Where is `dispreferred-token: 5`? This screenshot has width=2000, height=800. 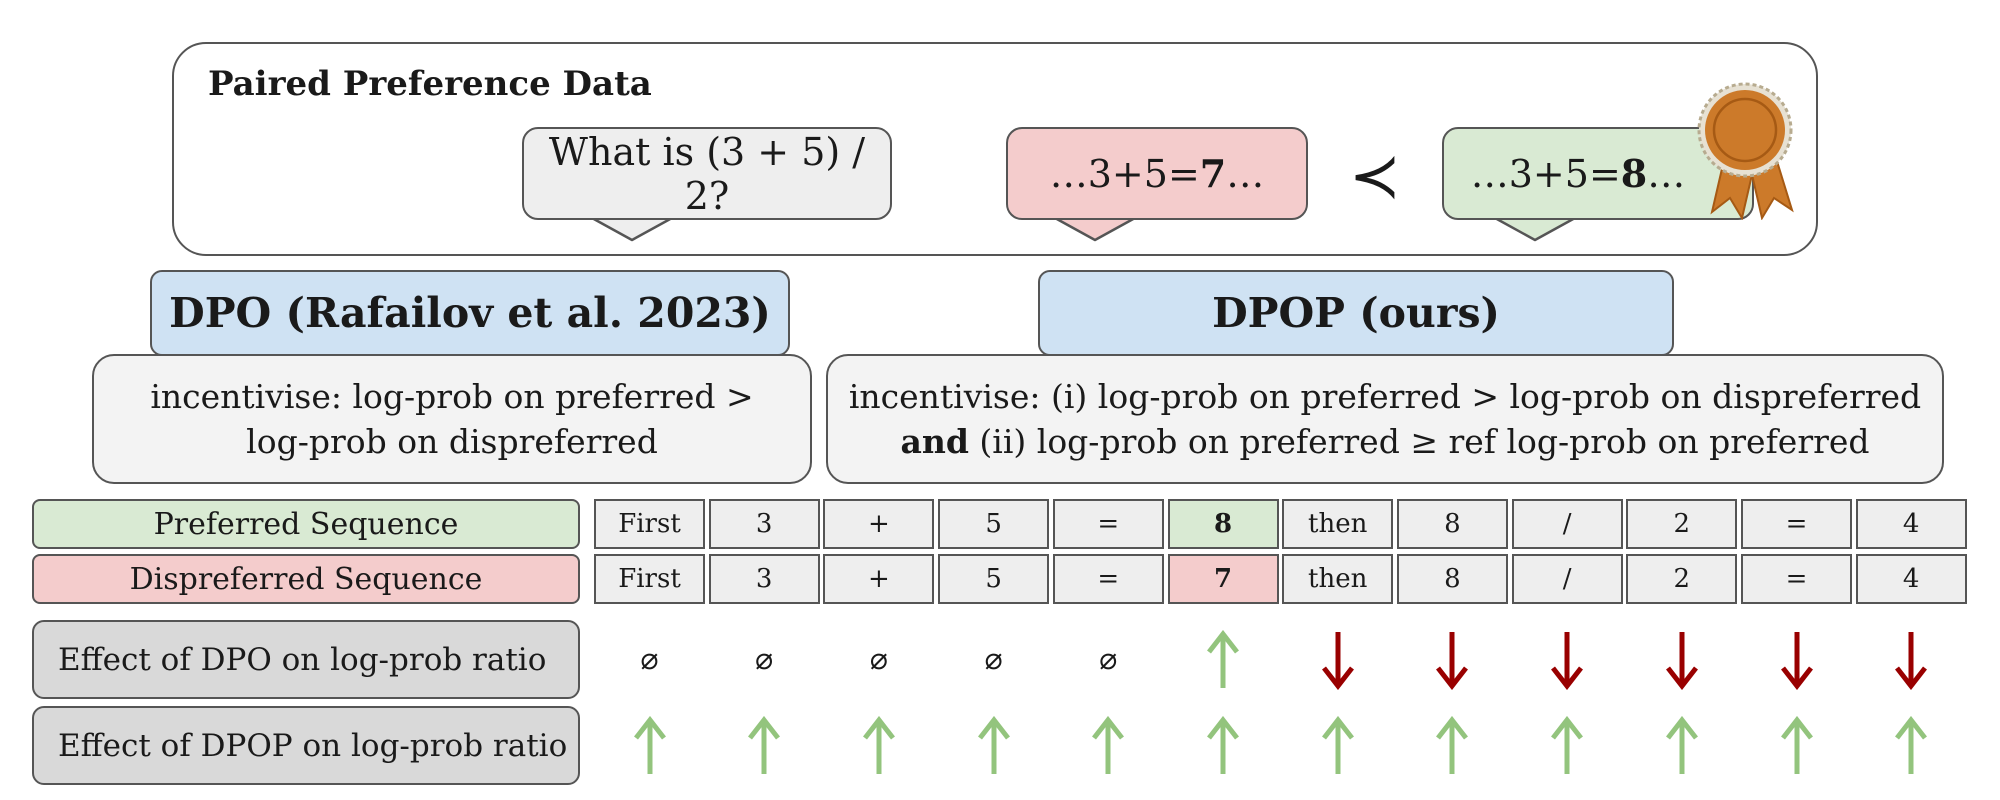 dispreferred-token: 5 is located at coordinates (994, 579).